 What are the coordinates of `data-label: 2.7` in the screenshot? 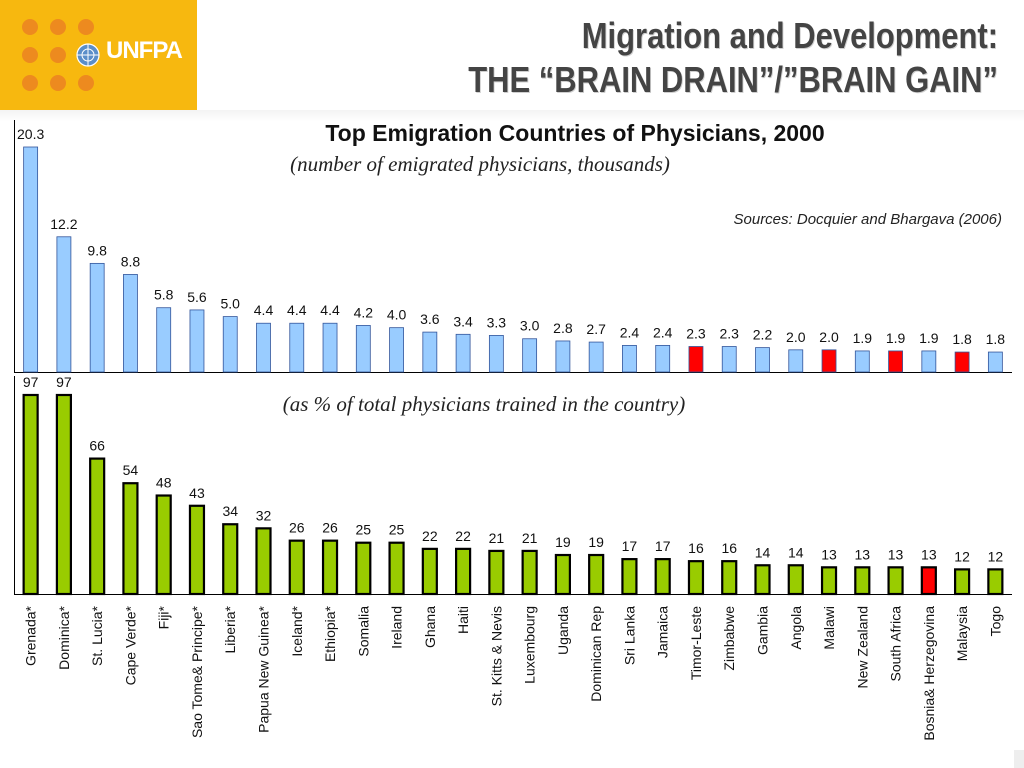 It's located at (596, 329).